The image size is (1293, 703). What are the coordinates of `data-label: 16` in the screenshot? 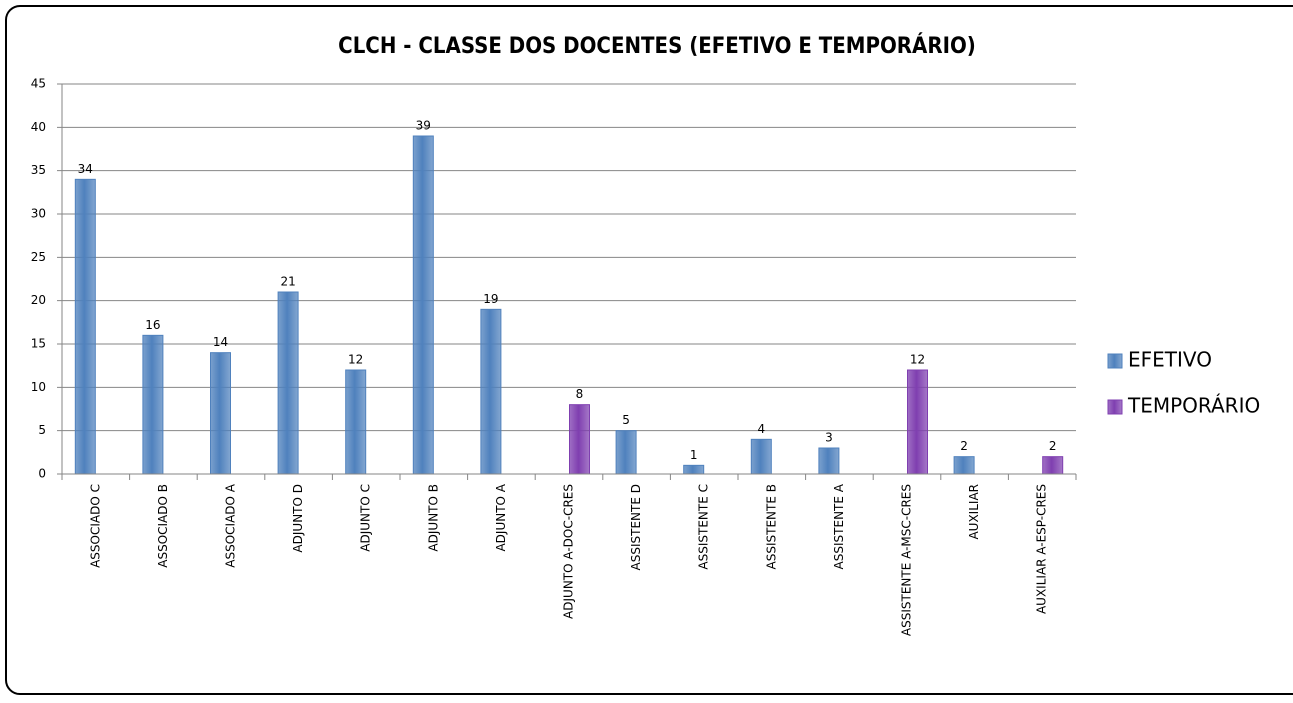 It's located at (152, 325).